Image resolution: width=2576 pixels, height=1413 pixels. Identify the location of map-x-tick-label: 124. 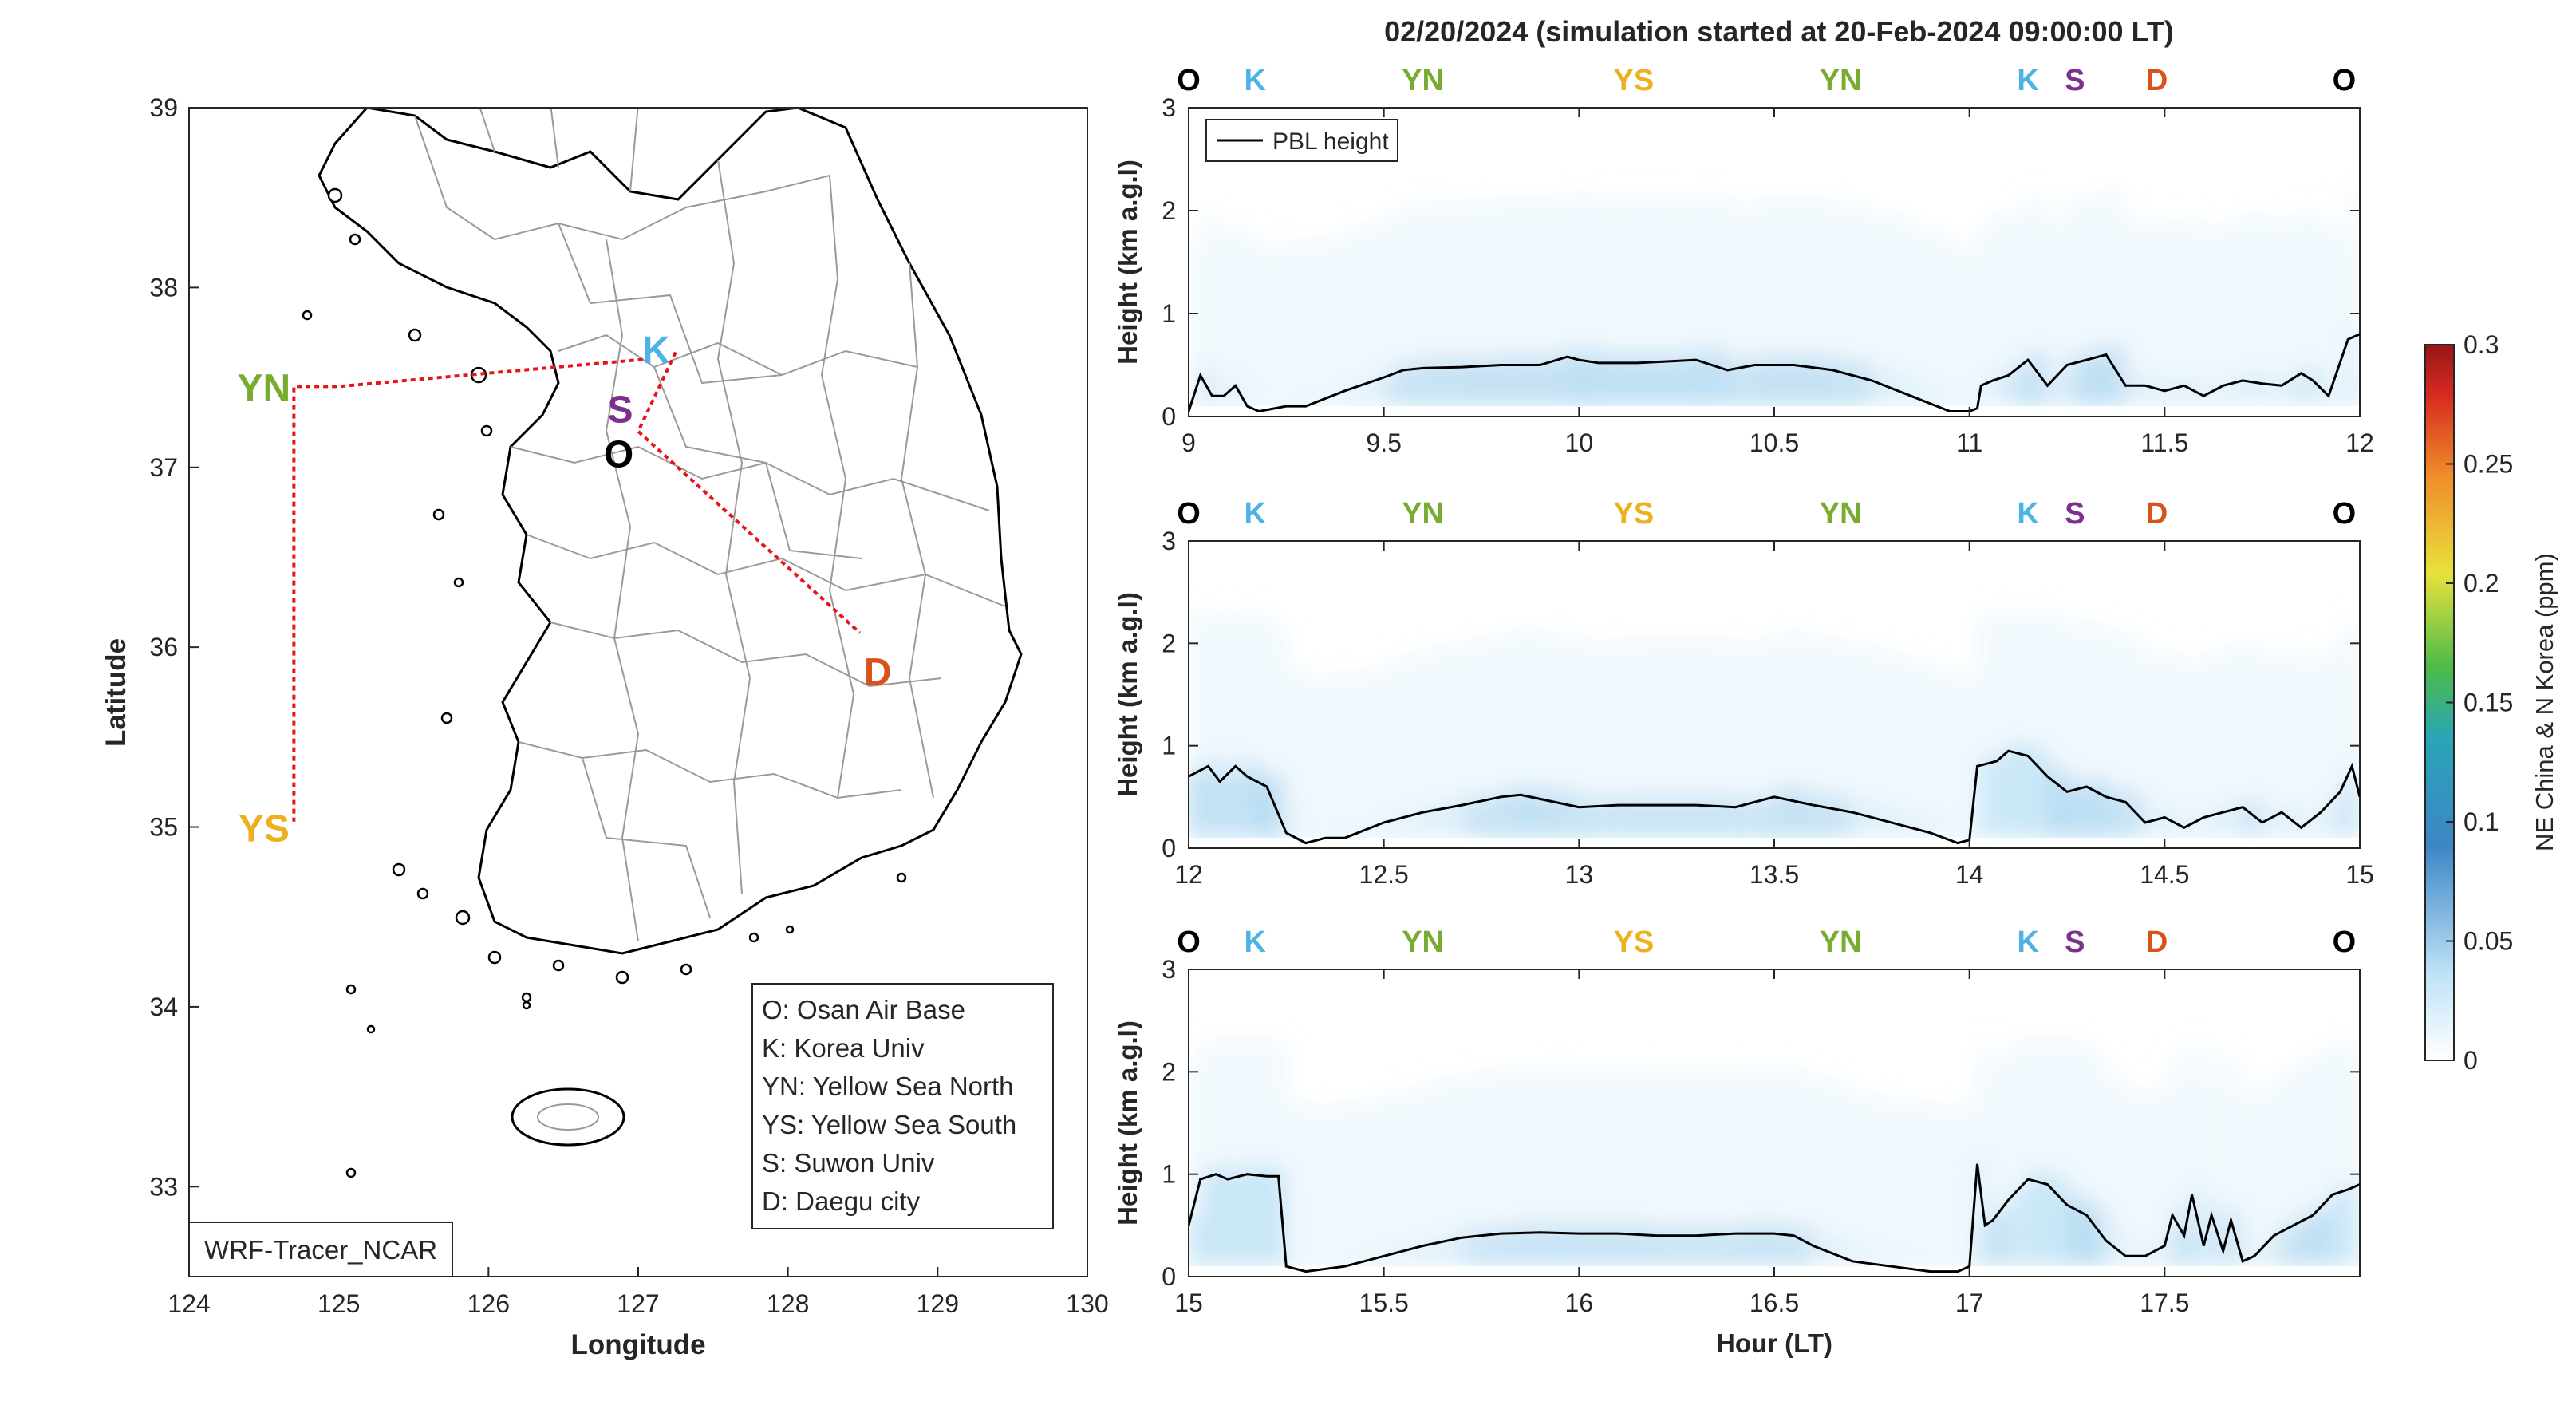
(189, 1303).